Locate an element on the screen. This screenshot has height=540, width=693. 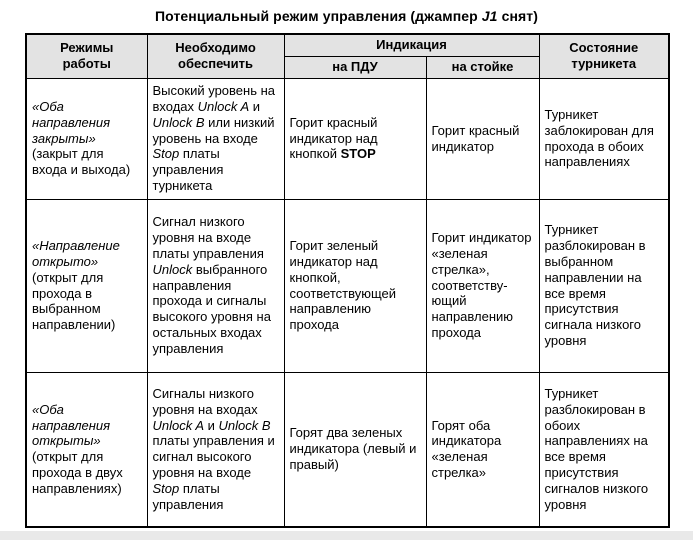
mode-name: «Оба направления закрыты» is located at coordinates (71, 122).